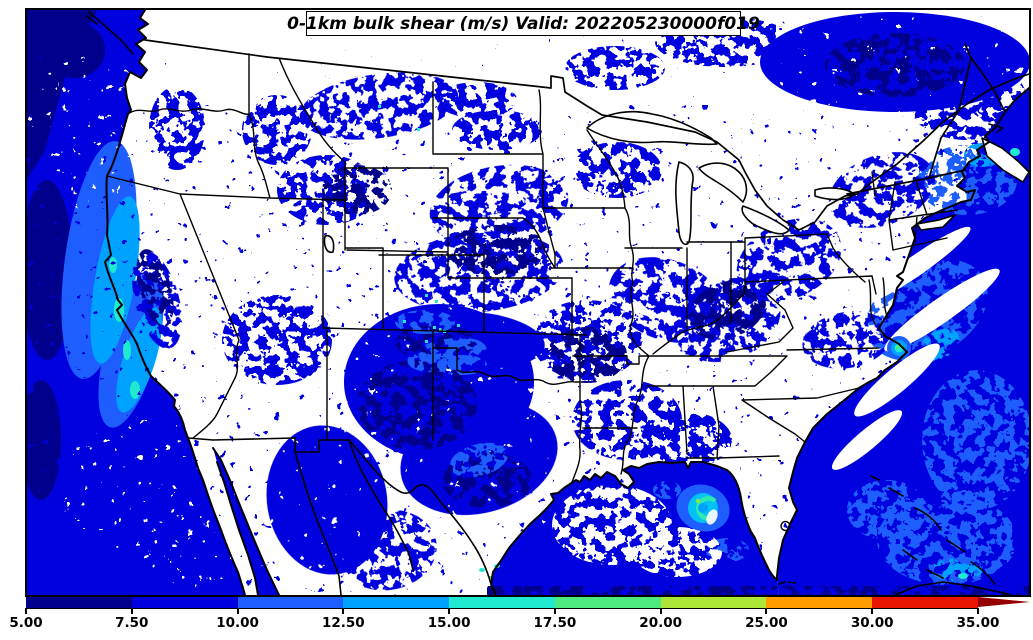  Describe the element at coordinates (978, 623) in the screenshot. I see `colorbar-tick-label: 35.00` at that location.